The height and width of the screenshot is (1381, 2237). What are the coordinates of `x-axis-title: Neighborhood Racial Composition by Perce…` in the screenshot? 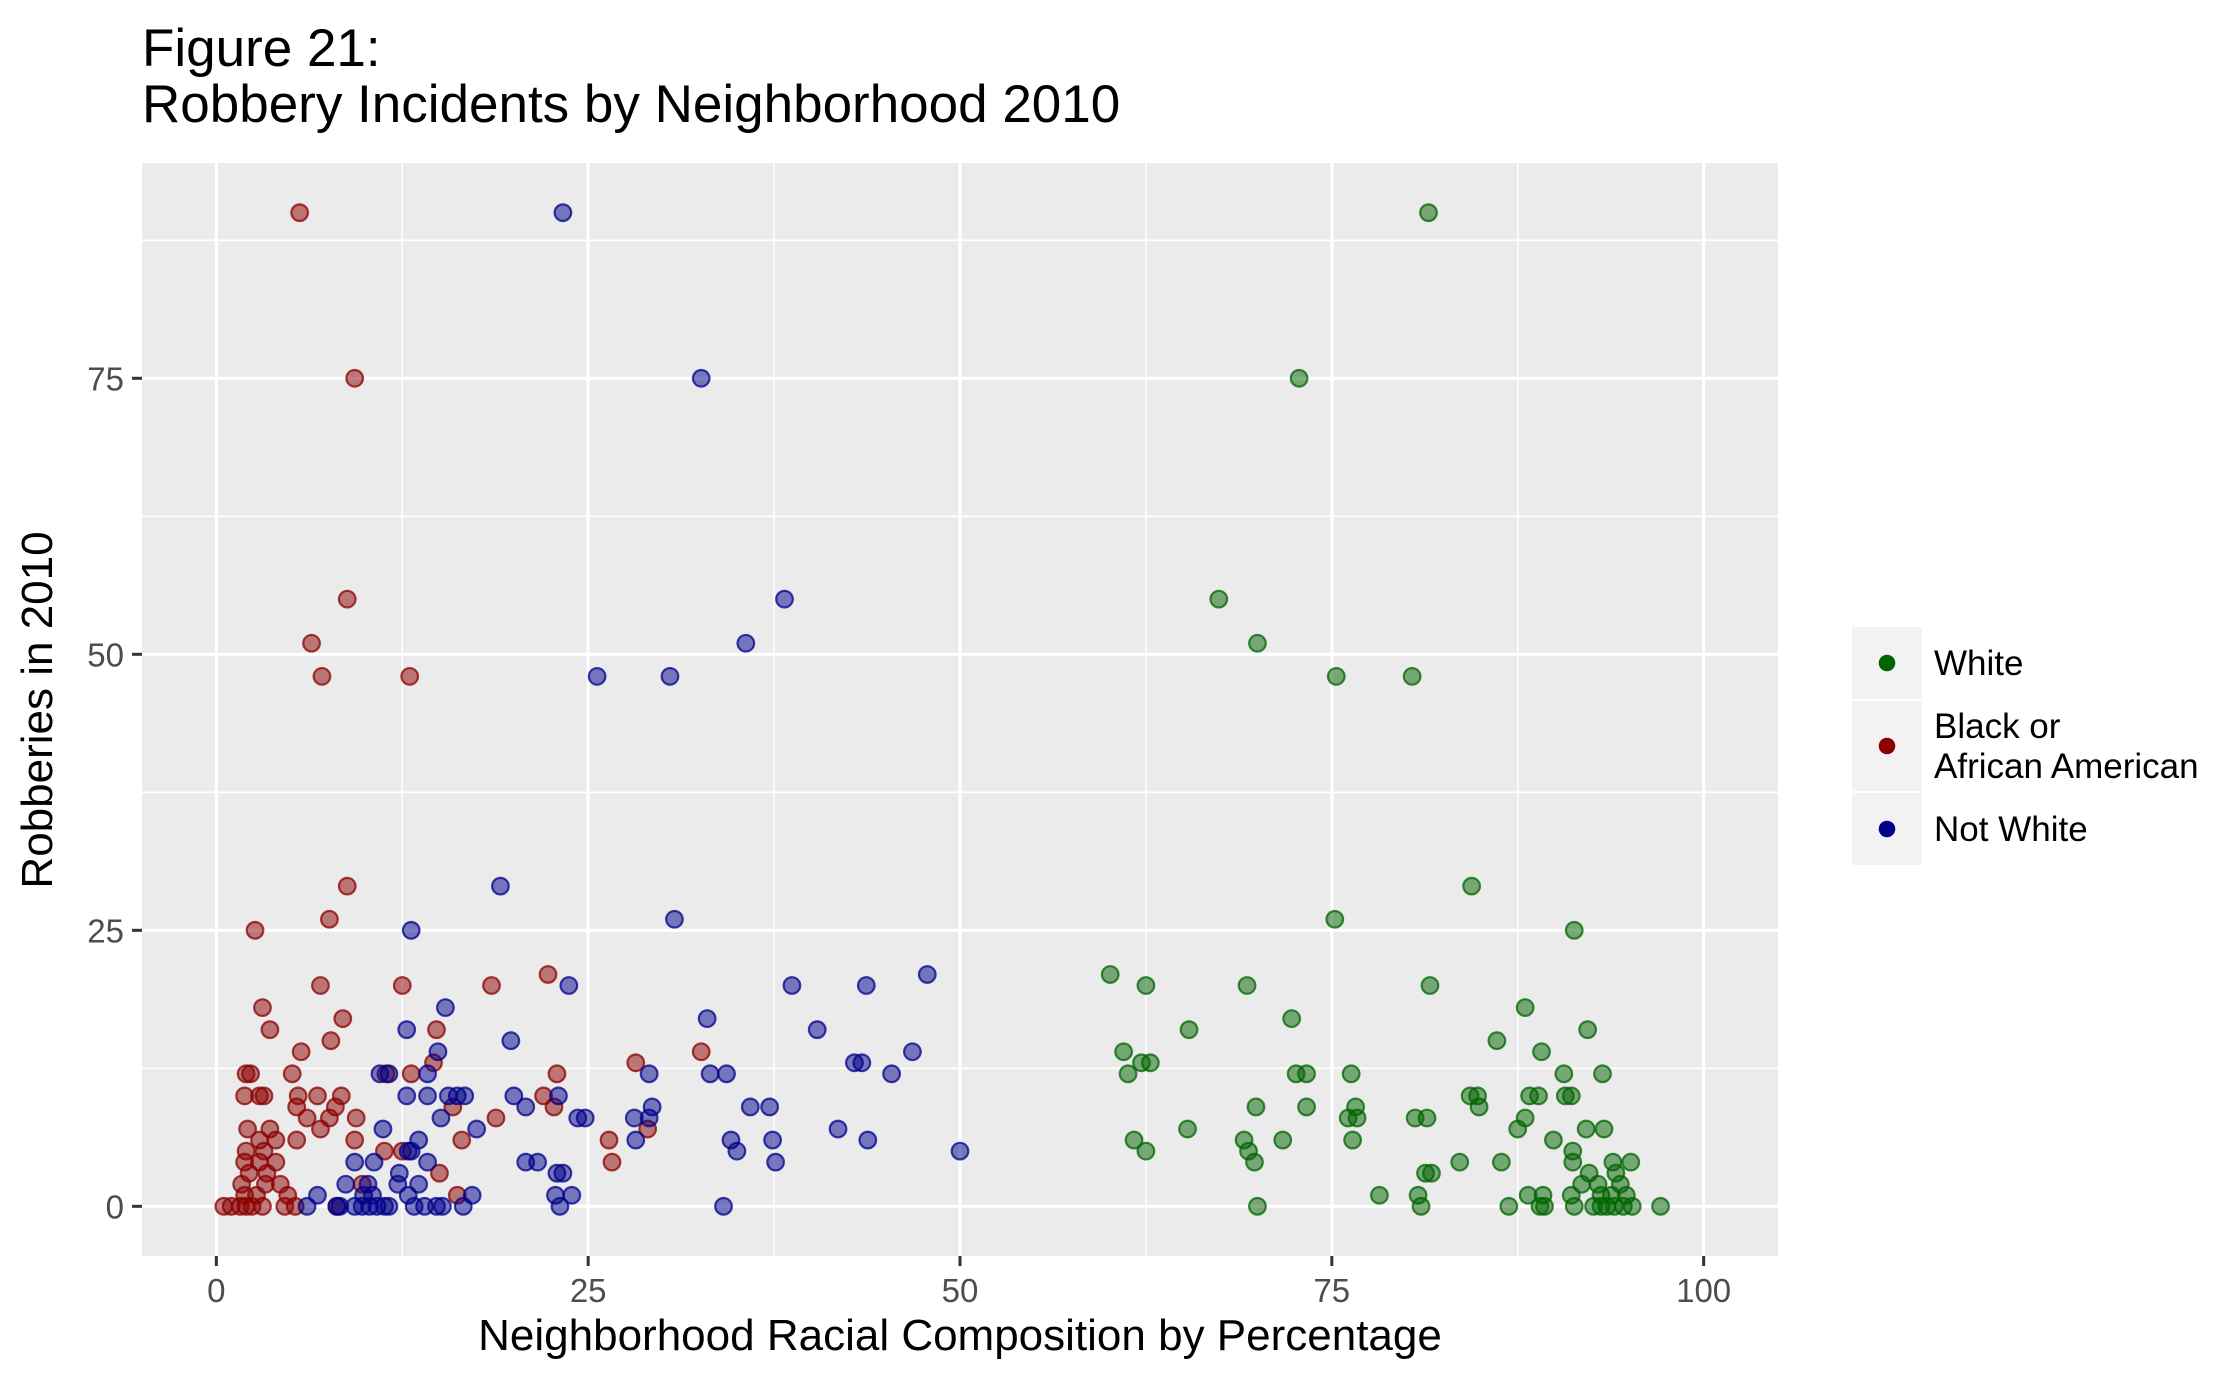 It's located at (960, 1335).